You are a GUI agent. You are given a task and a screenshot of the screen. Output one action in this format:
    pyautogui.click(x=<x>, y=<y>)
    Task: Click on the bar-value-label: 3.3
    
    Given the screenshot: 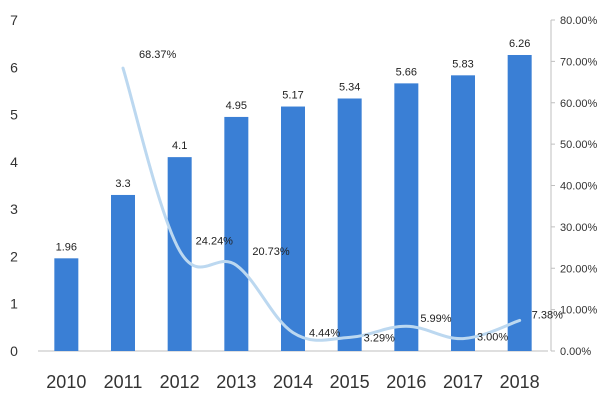 What is the action you would take?
    pyautogui.click(x=122, y=184)
    